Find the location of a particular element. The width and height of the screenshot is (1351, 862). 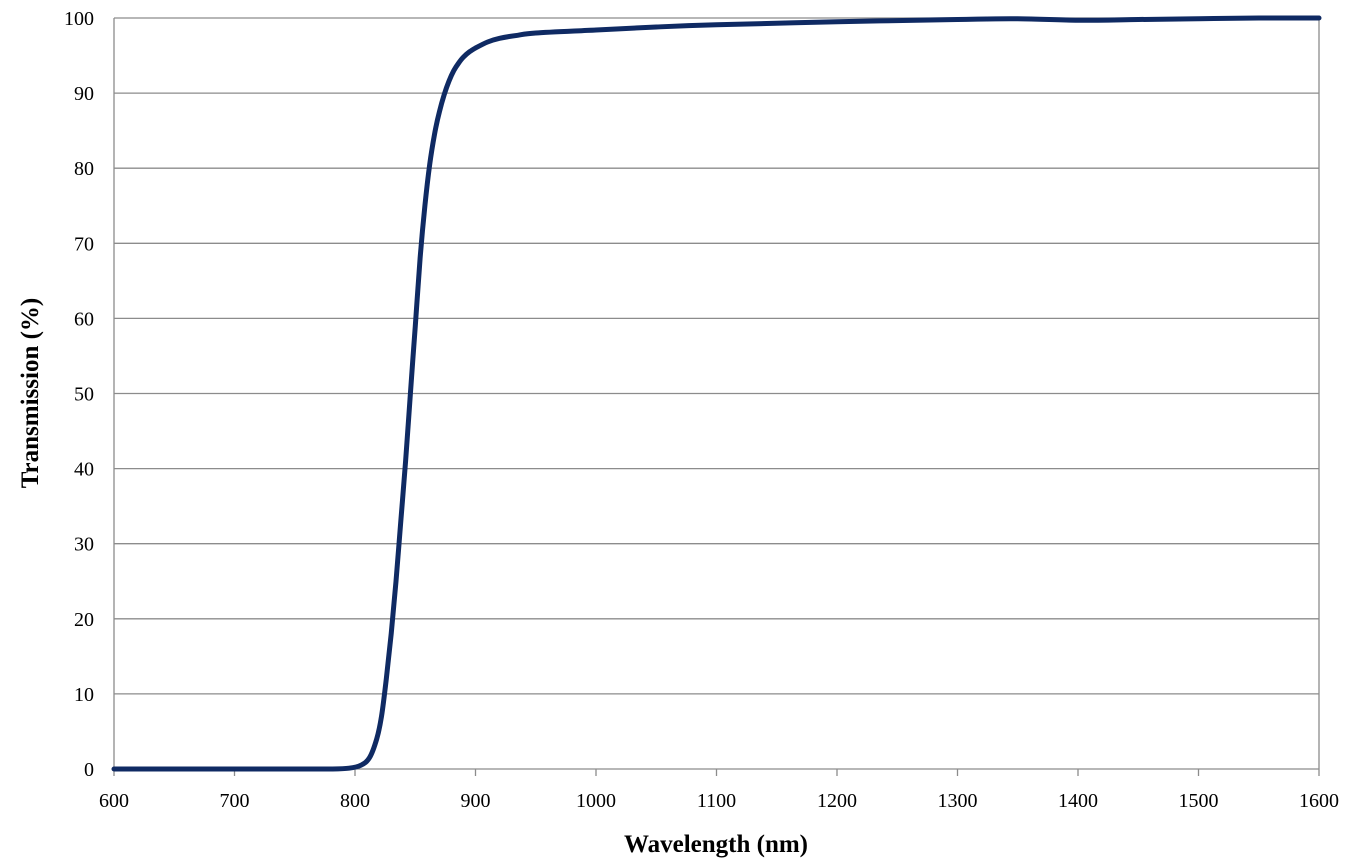

y-tick-label: 60 is located at coordinates (84, 319).